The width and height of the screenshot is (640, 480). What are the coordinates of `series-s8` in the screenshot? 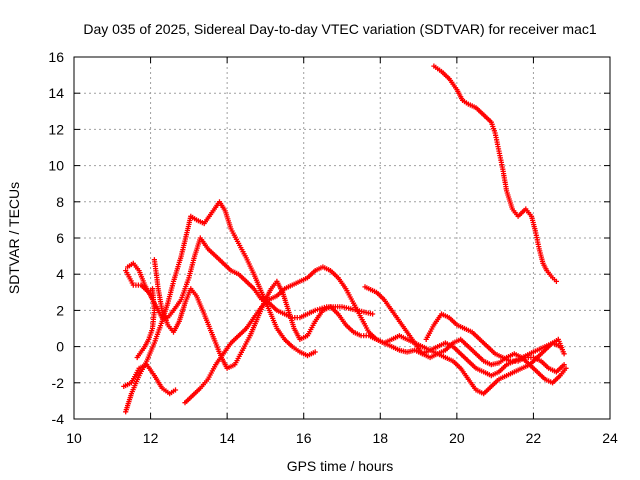 It's located at (495, 173).